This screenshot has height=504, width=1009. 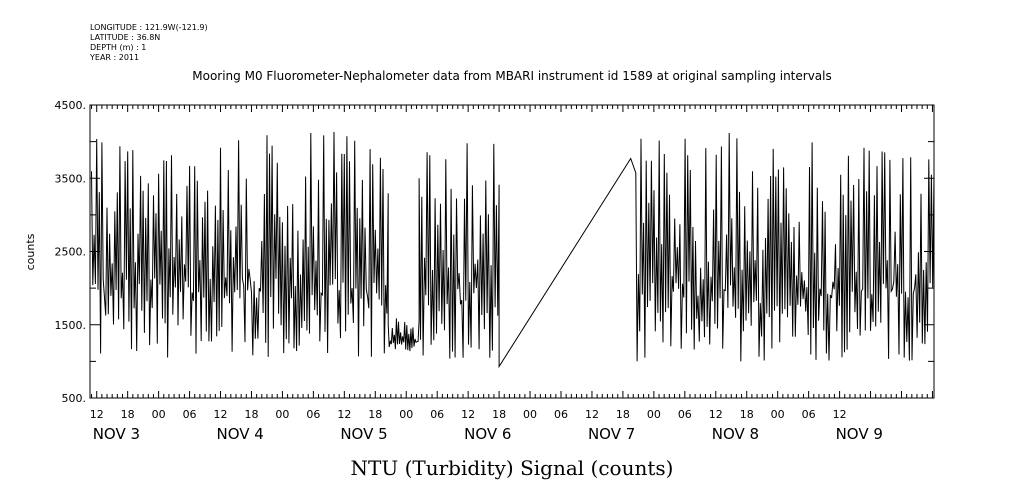 I want to click on x-date-label: NOV 3, so click(x=116, y=434).